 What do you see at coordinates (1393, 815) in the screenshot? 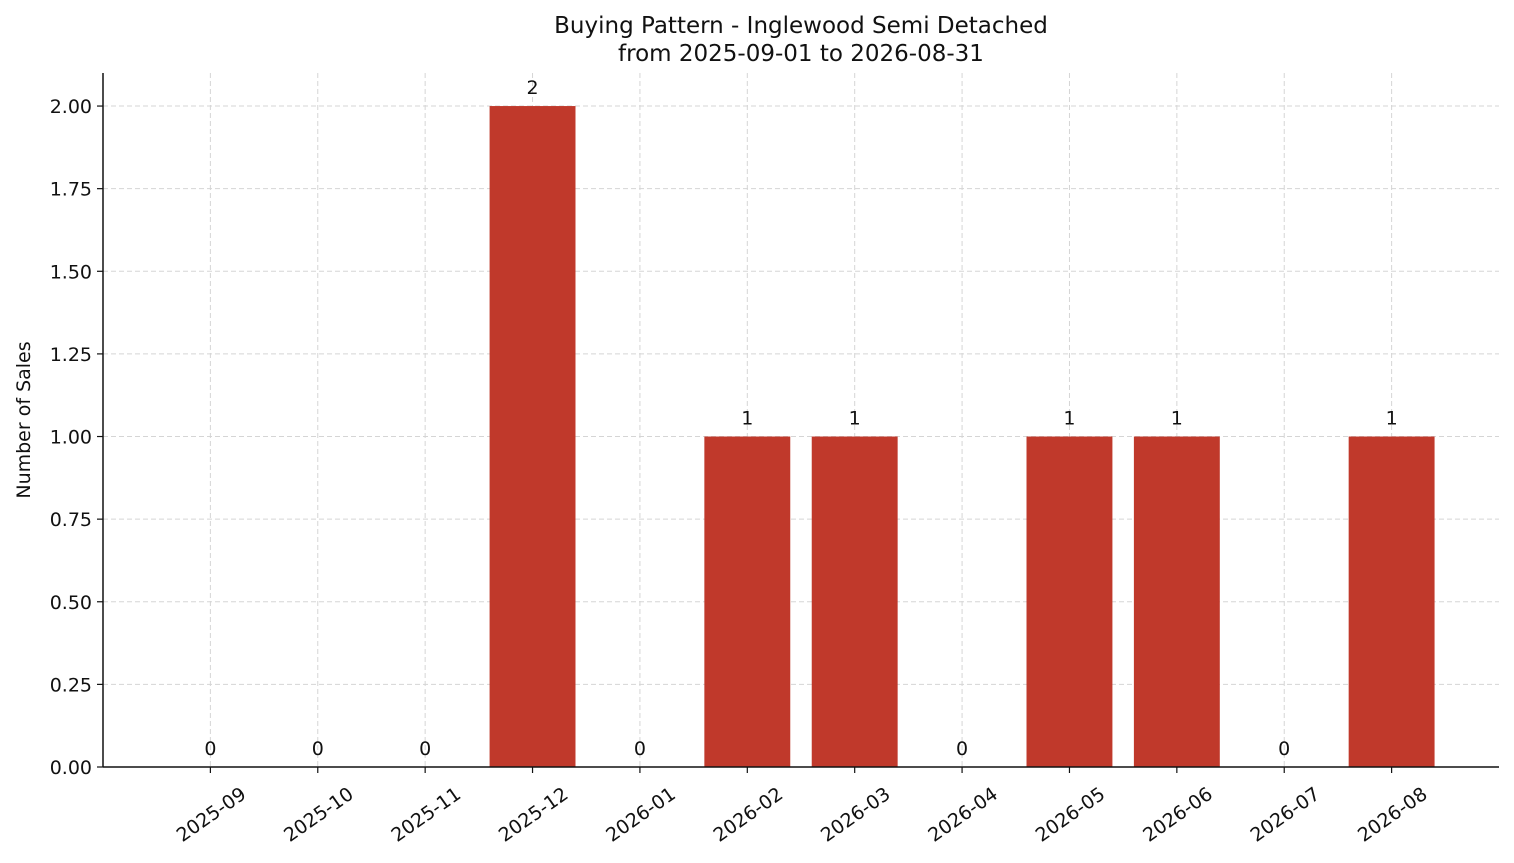
I see `x-tick-label: 2026-08` at bounding box center [1393, 815].